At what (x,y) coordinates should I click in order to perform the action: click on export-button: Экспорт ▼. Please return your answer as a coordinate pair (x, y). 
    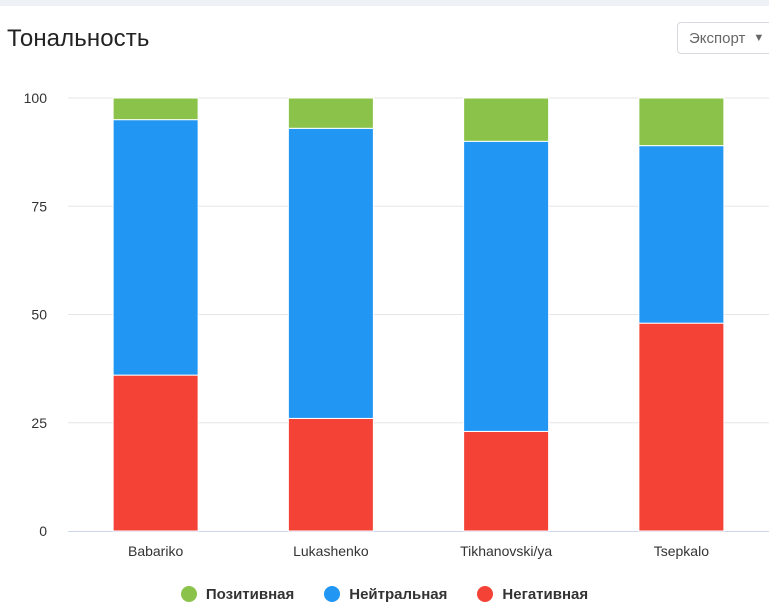
    Looking at the image, I should click on (723, 38).